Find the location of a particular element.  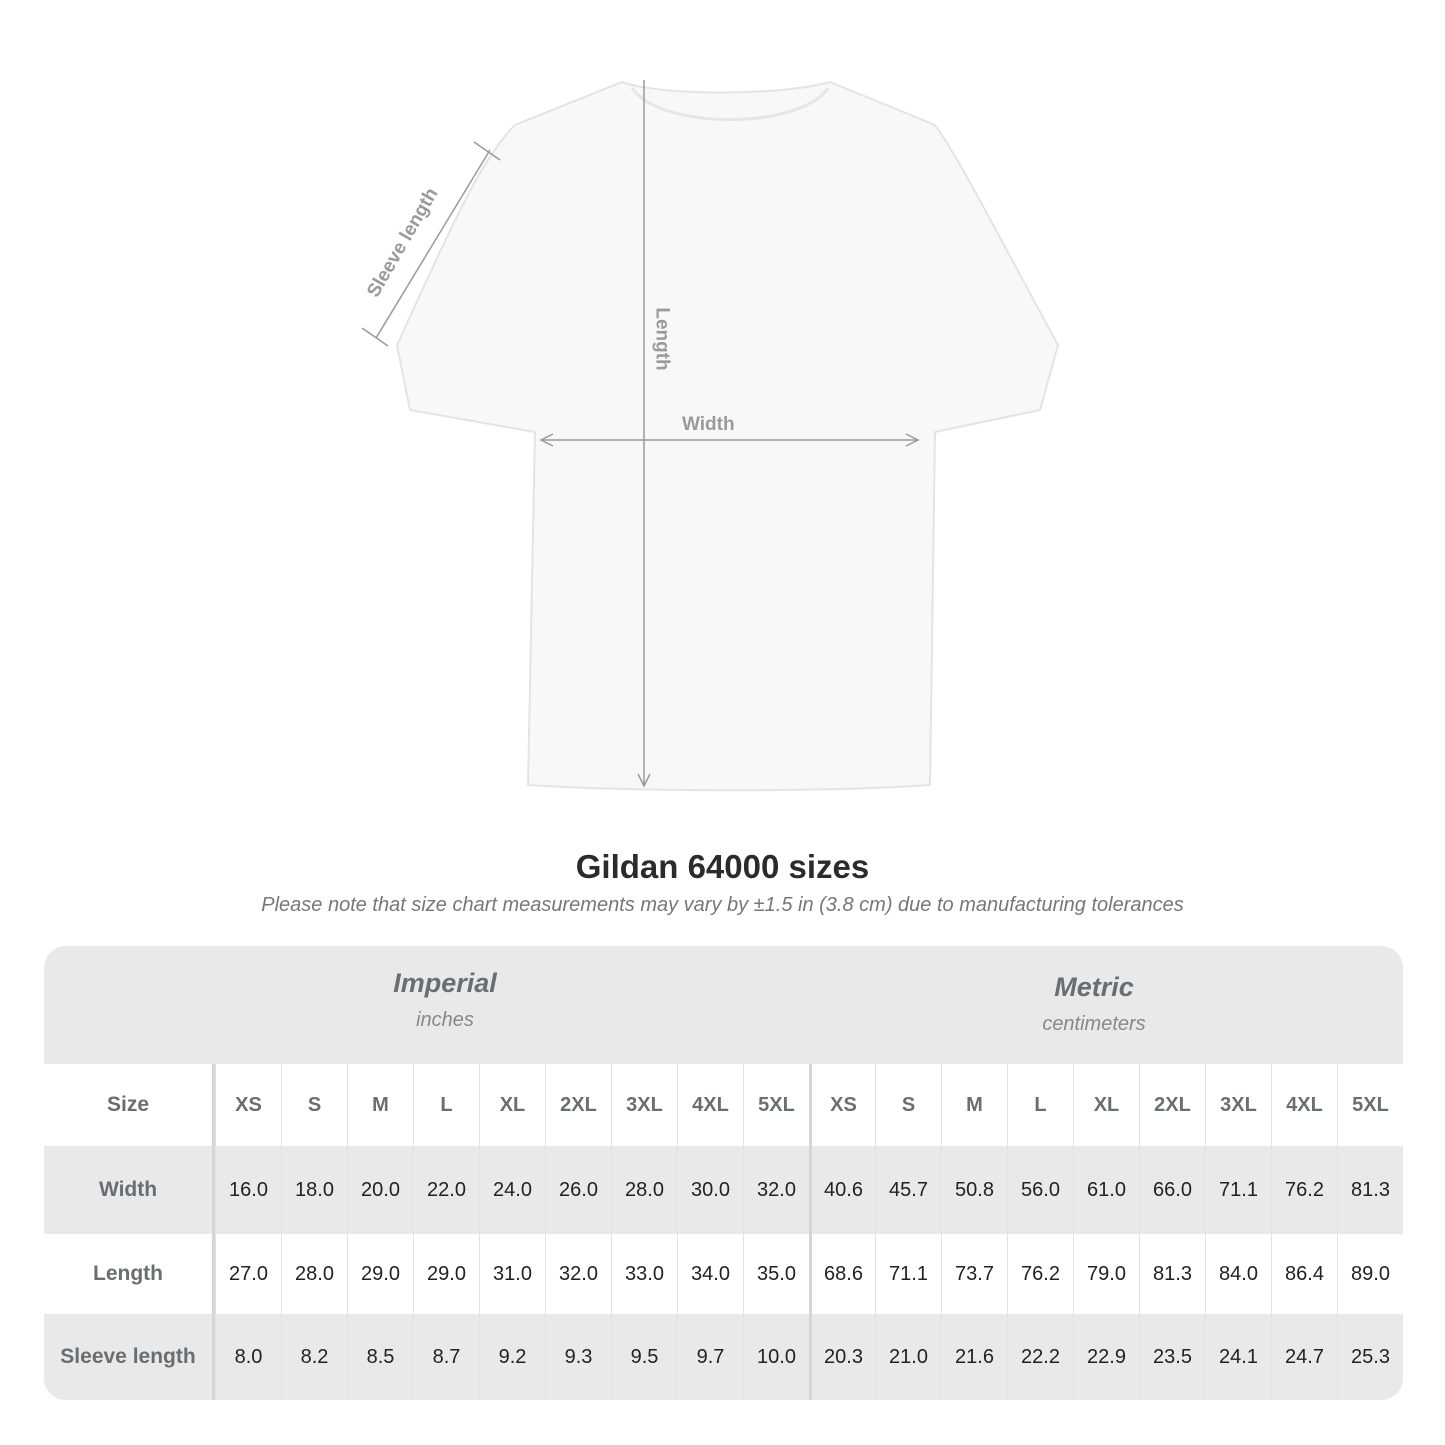

imperial-size-xs: XS is located at coordinates (248, 1105).